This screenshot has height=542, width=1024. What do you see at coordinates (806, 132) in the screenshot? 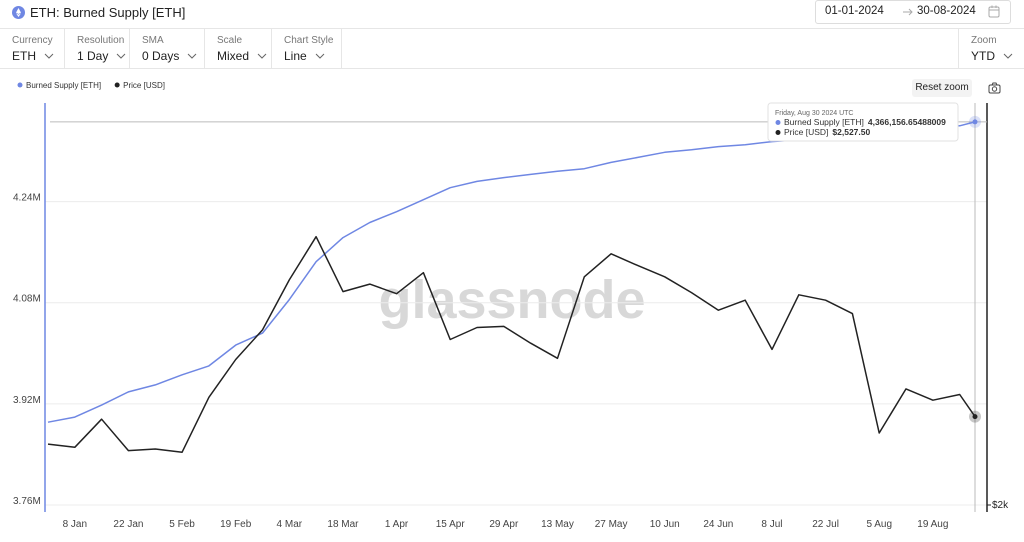
I see `tooltip-series-name: Price [USD]` at bounding box center [806, 132].